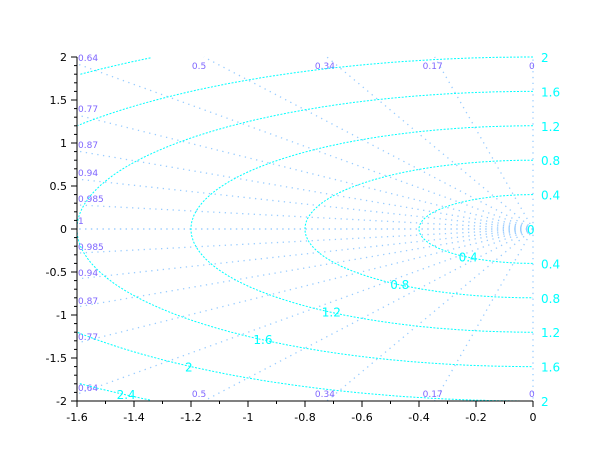  Describe the element at coordinates (63, 229) in the screenshot. I see `y-tick-label: 0` at that location.